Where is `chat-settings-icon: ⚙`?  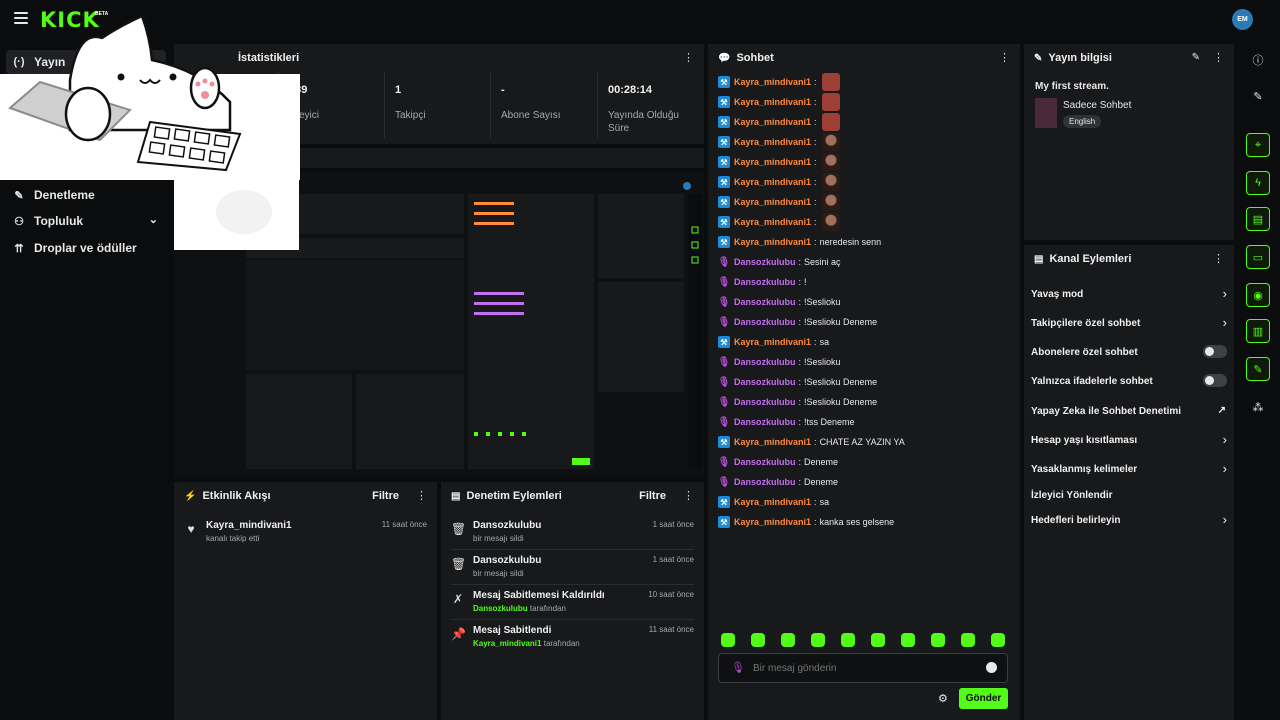
chat-settings-icon: ⚙ is located at coordinates (943, 699).